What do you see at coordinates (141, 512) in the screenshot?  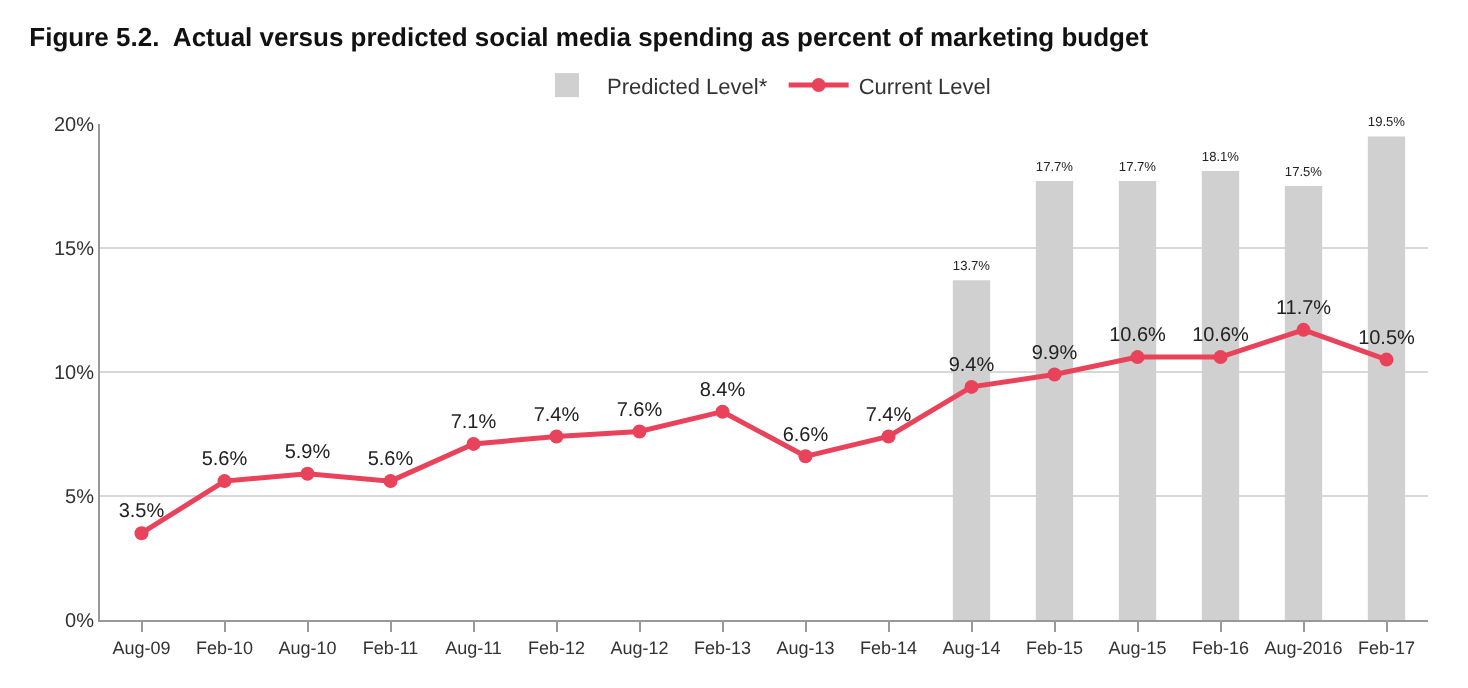 I see `data-label: 3.5%` at bounding box center [141, 512].